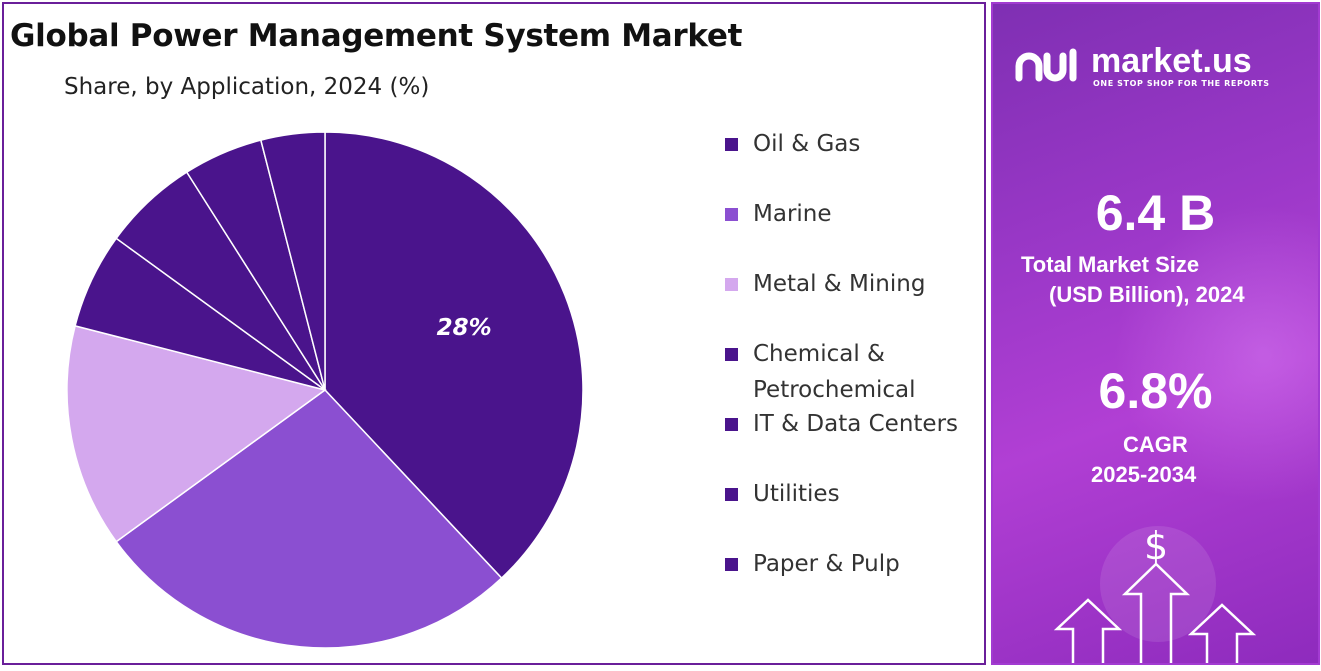  Describe the element at coordinates (292, 261) in the screenshot. I see `pie-slice-paper-pulp` at that location.